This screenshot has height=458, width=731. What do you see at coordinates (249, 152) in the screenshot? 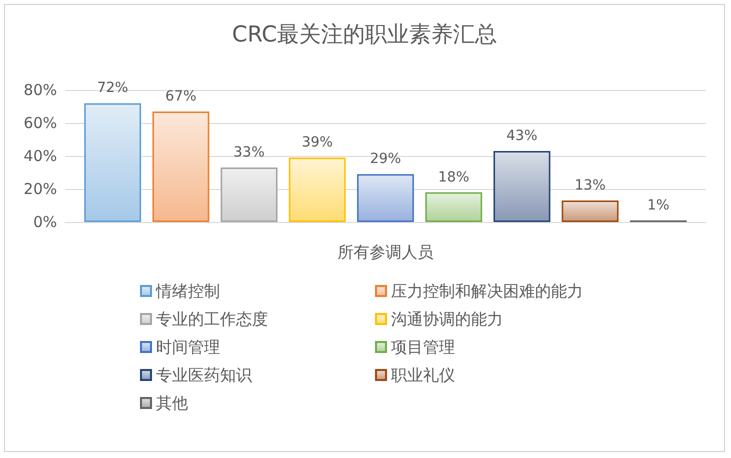
I see `data-label: 33%` at bounding box center [249, 152].